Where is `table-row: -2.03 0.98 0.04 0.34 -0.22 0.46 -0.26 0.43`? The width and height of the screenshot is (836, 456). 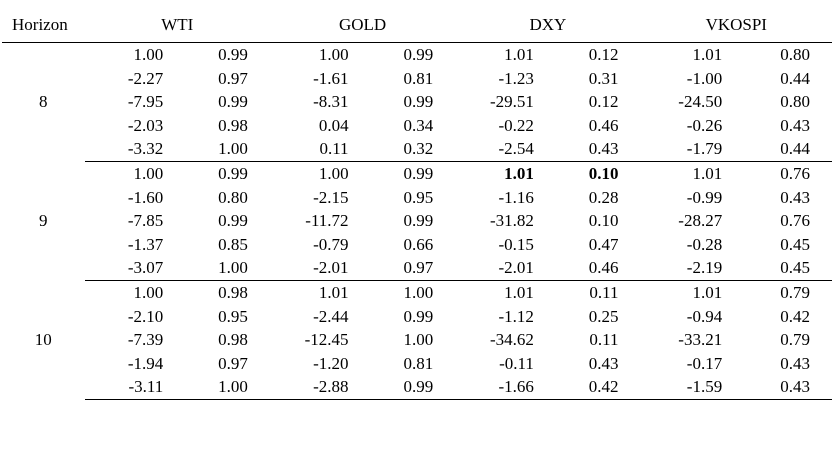 table-row: -2.03 0.98 0.04 0.34 -0.22 0.46 -0.26 0.43 is located at coordinates (417, 126).